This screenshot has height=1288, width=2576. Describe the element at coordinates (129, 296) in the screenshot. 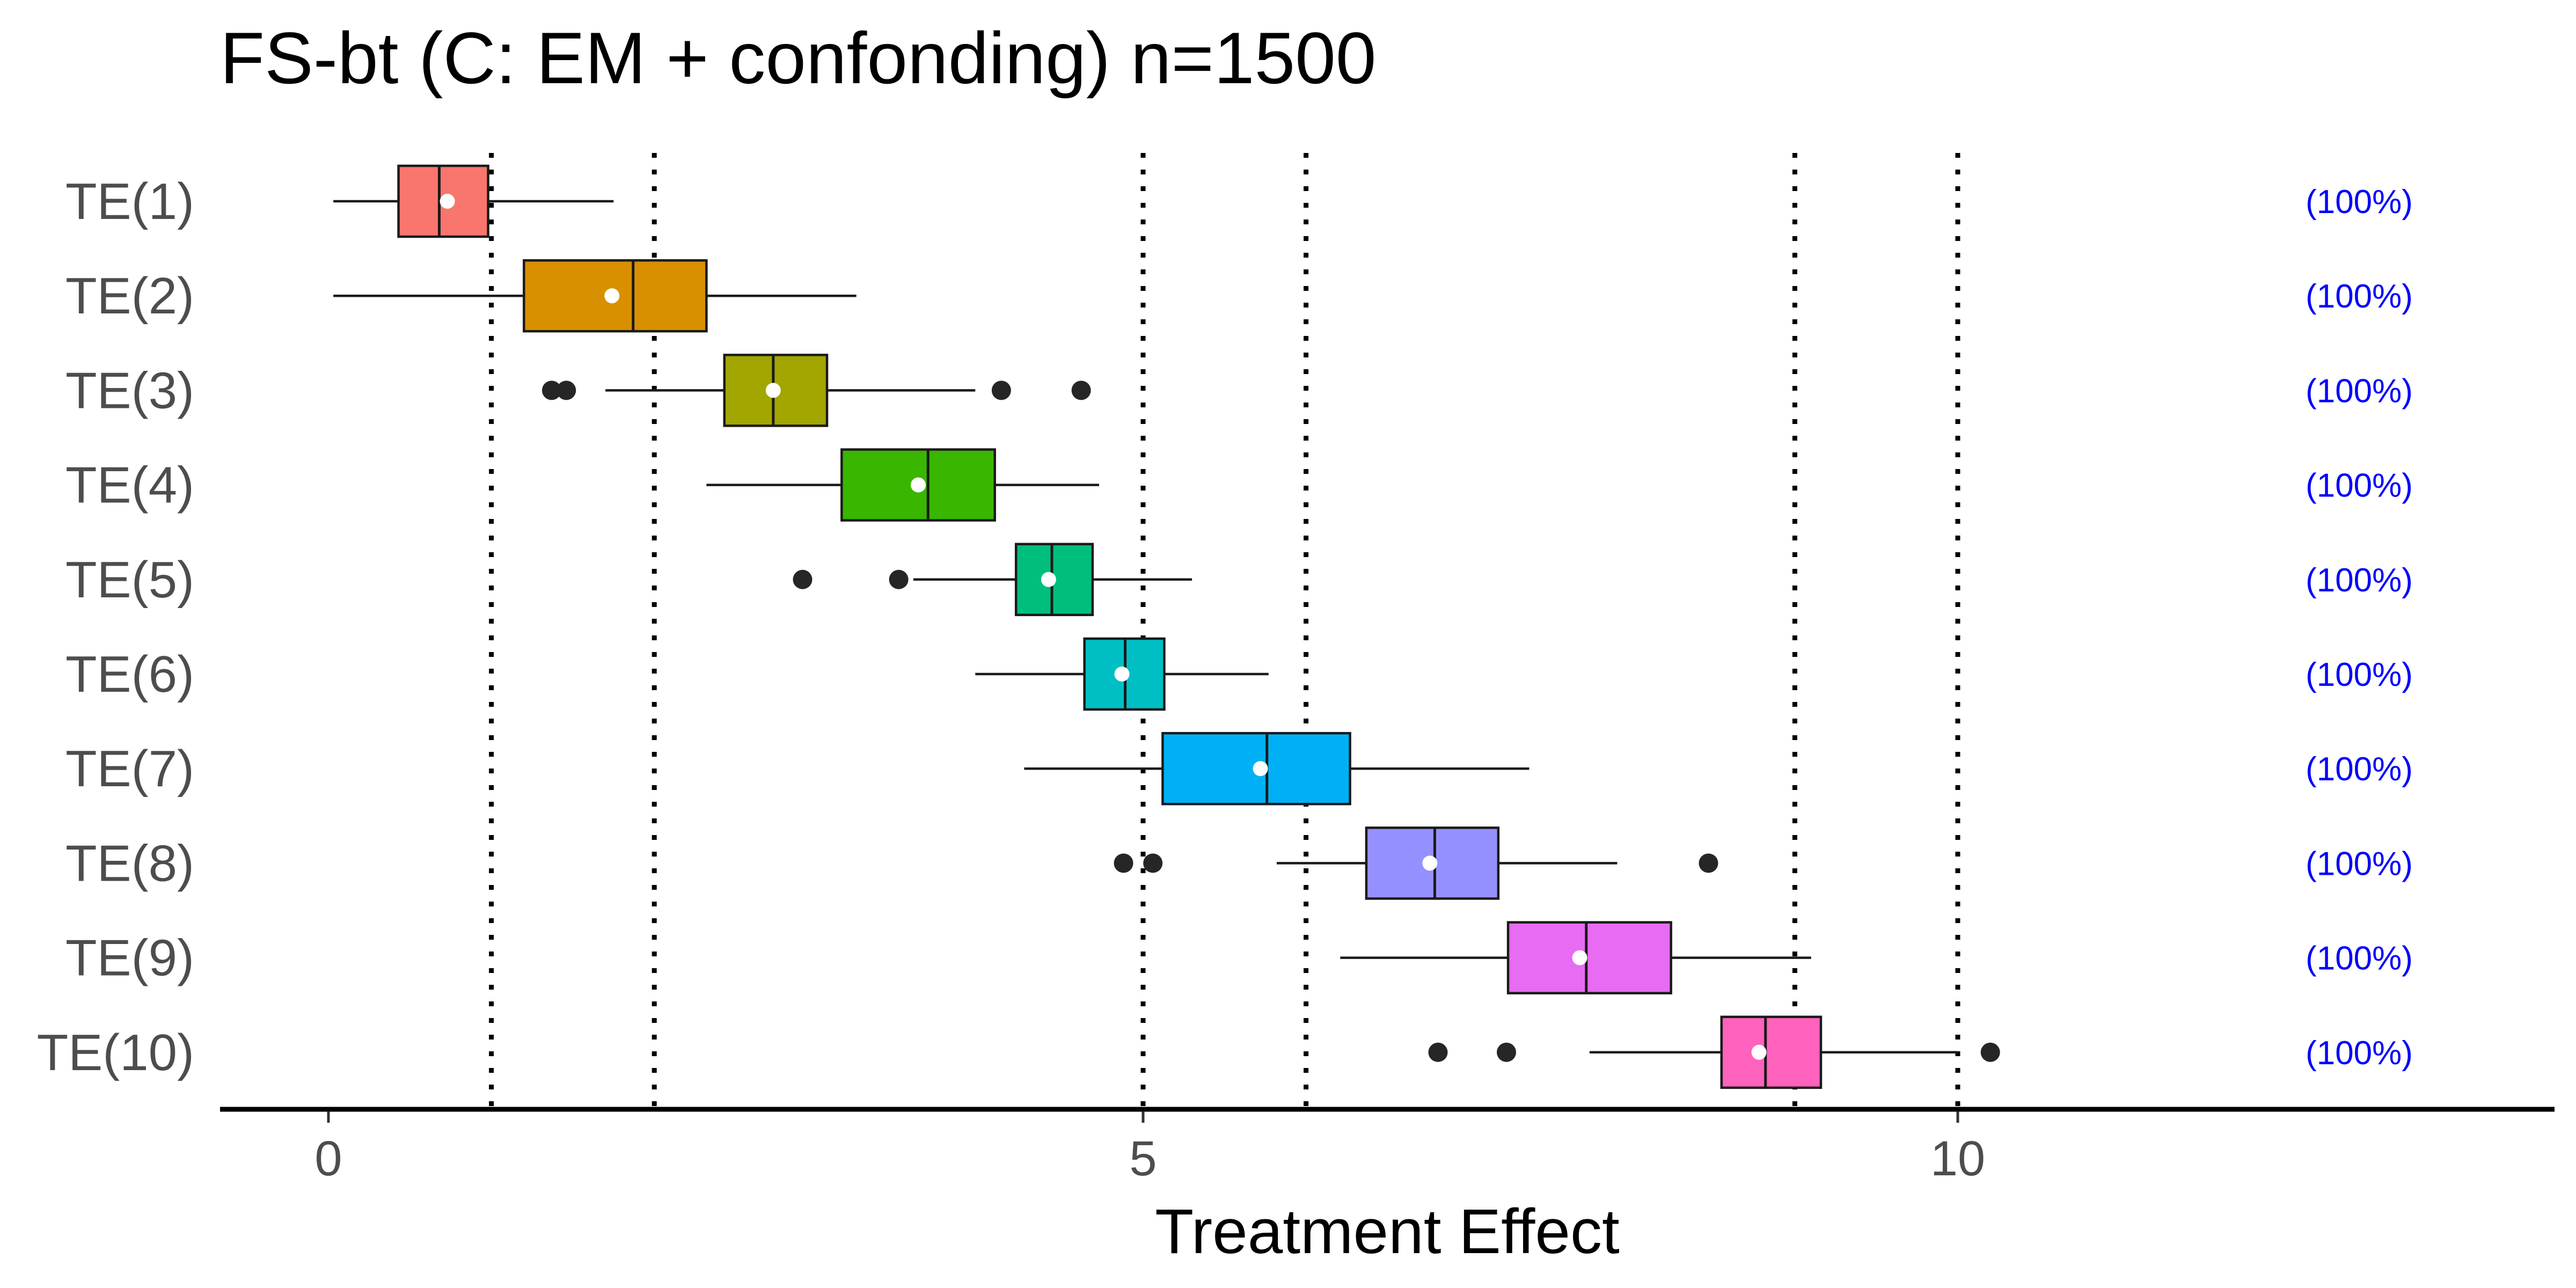

I see `category-label: TE(2)` at that location.